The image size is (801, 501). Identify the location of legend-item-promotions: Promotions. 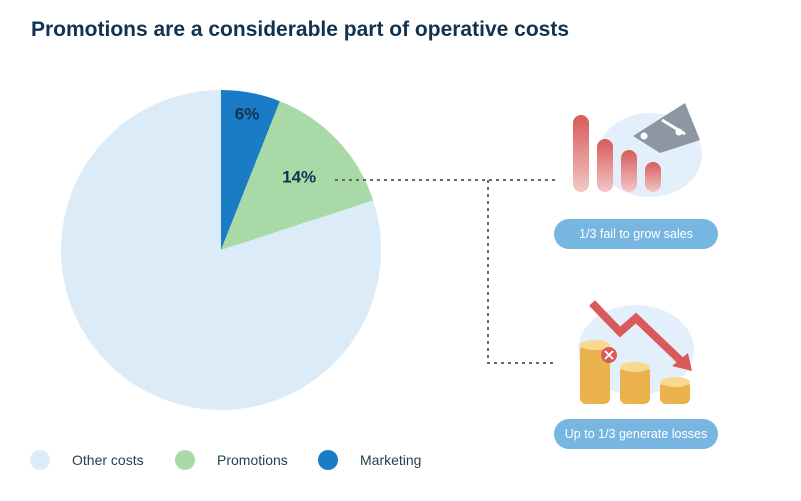
(231, 460).